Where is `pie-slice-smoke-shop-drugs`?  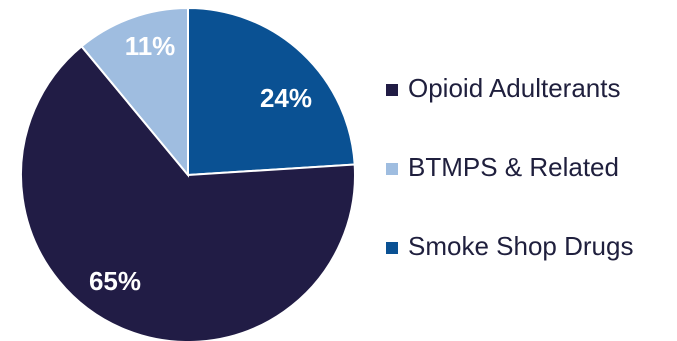 pie-slice-smoke-shop-drugs is located at coordinates (271, 91).